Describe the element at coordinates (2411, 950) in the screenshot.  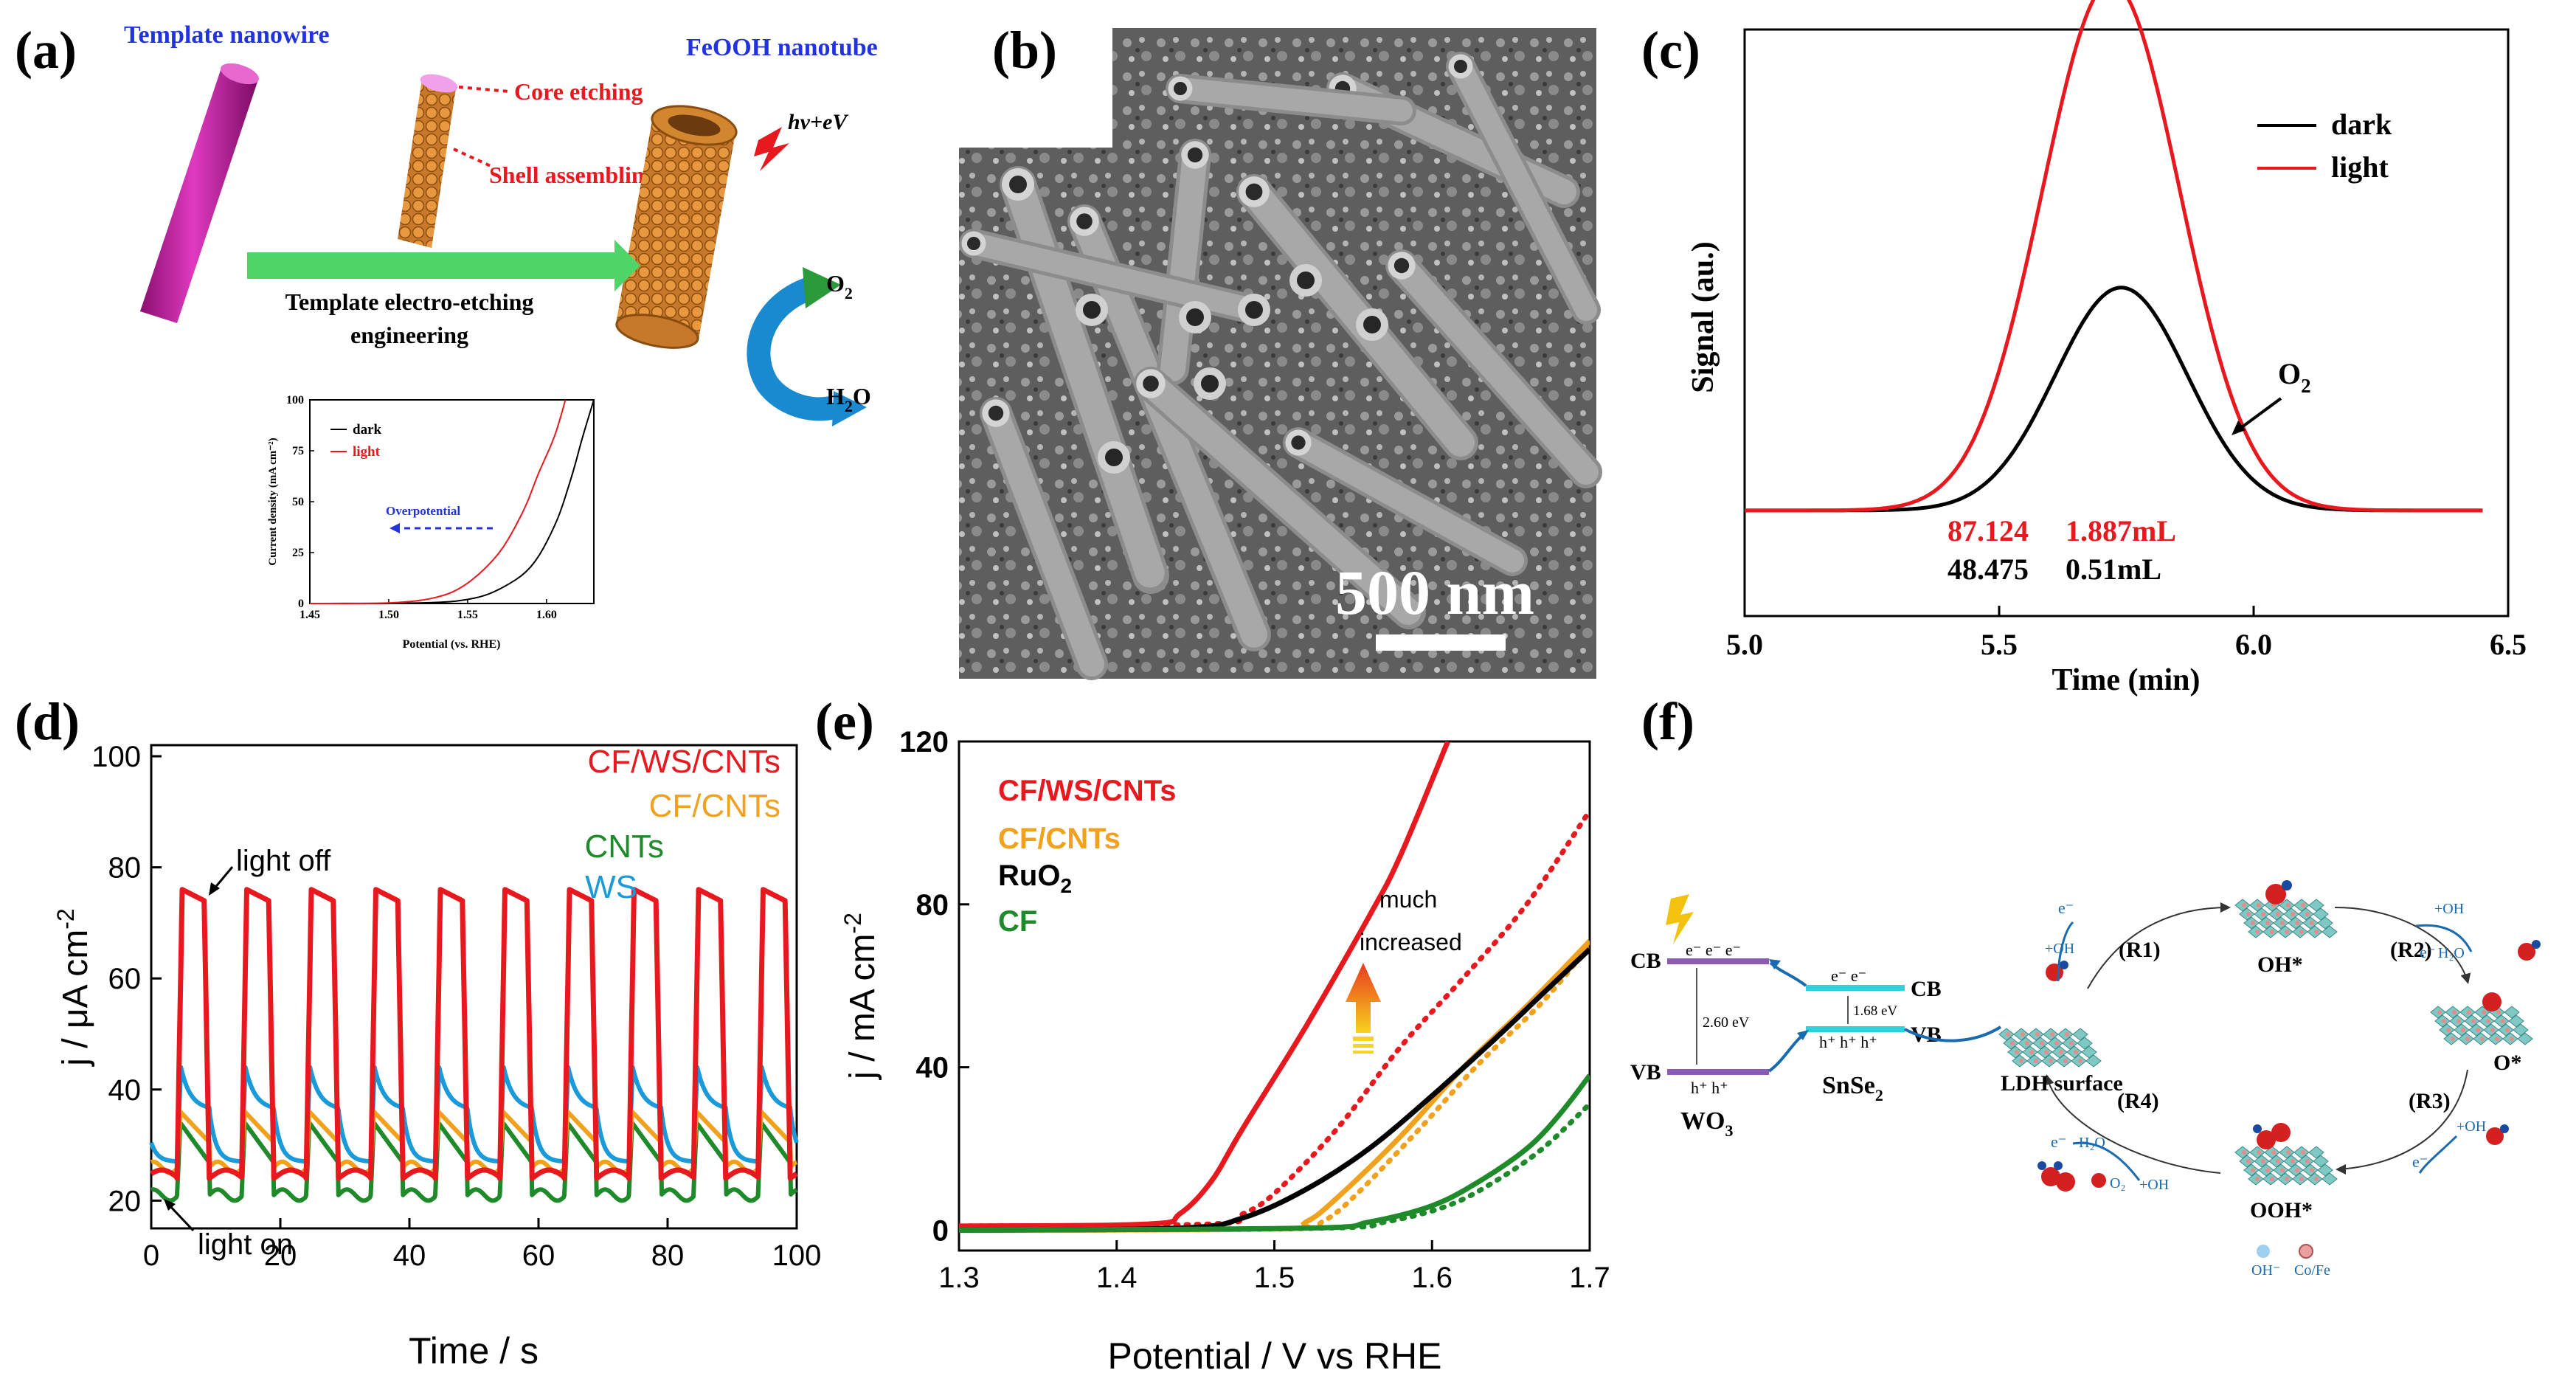
I see `step-r2: (R2)` at that location.